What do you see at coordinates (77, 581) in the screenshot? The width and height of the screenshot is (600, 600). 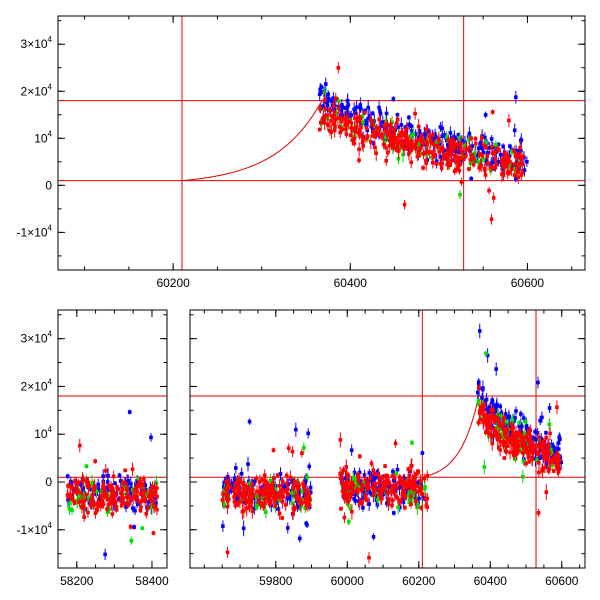 I see `x-tick-label: 58200` at bounding box center [77, 581].